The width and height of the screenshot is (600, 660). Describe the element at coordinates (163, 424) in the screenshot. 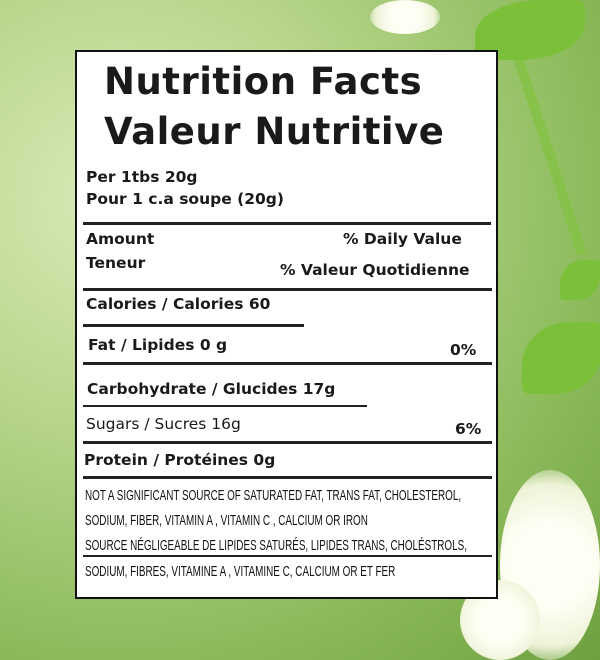

I see `sugars-row: Sugars / Sucres 16g` at that location.